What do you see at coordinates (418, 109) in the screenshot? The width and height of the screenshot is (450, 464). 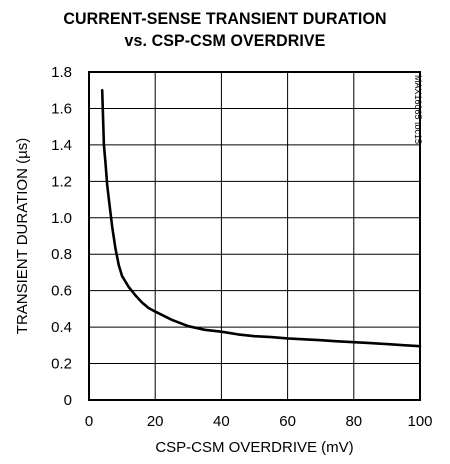 I see `figure-code-label: MAX16065 toc15` at bounding box center [418, 109].